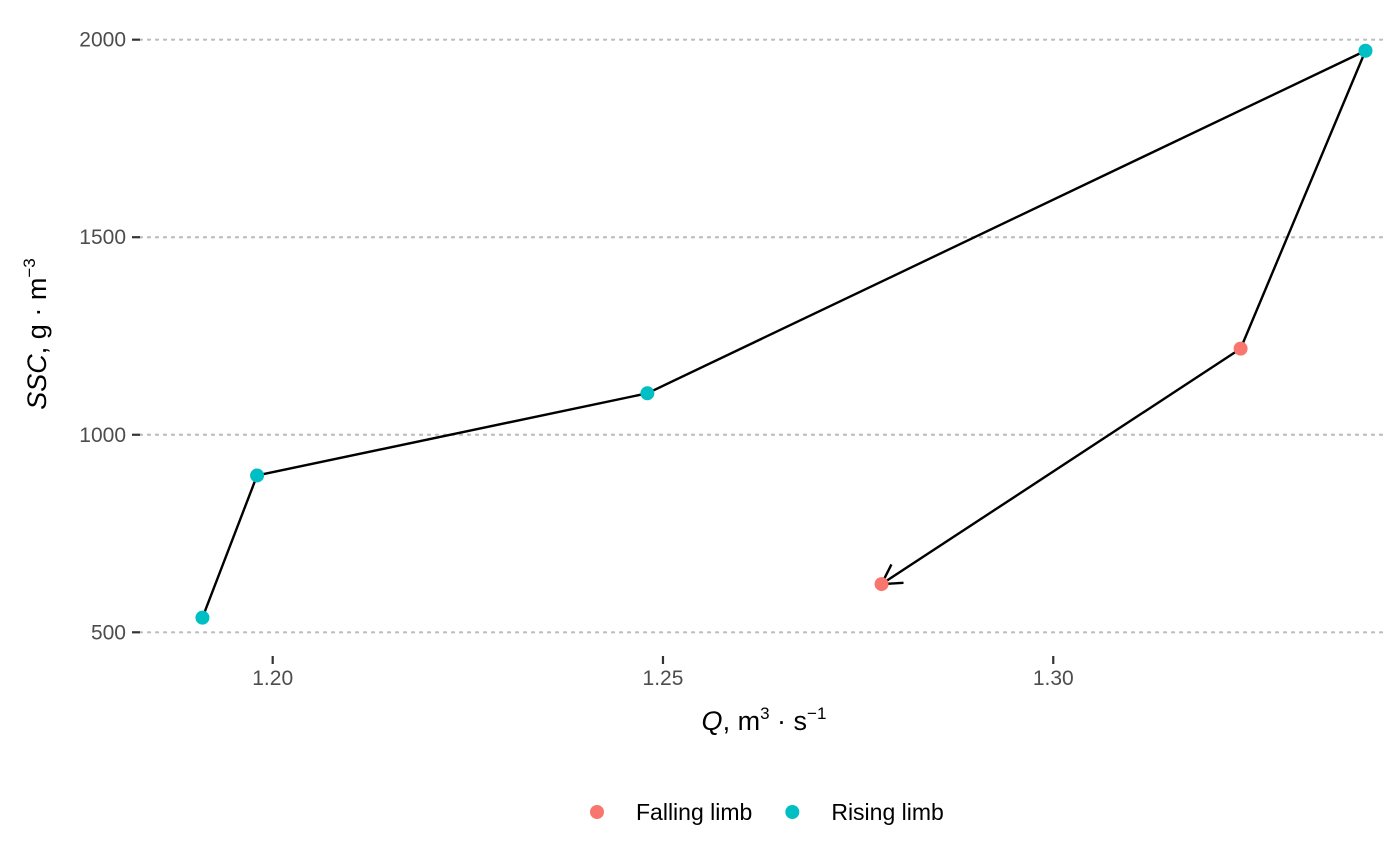 The height and width of the screenshot is (866, 1400). I want to click on x-tick-label: 1.30, so click(1053, 678).